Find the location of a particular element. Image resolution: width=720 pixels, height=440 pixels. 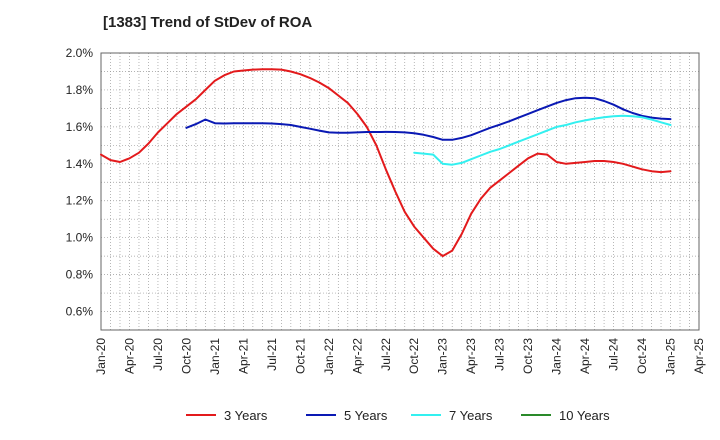

x-tick-label: Jan-22 is located at coordinates (329, 356).